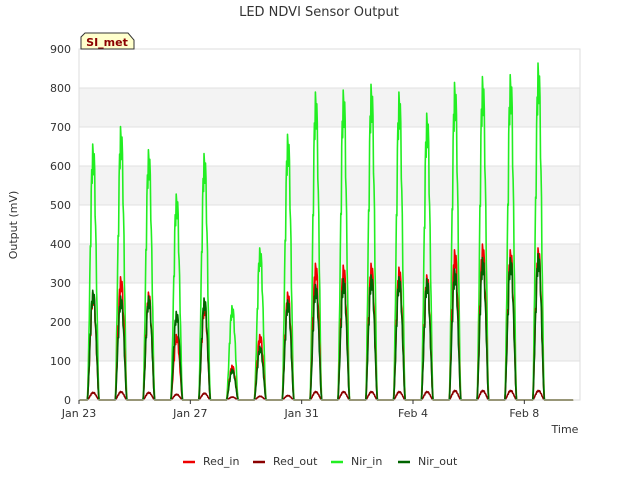 Image resolution: width=640 pixels, height=480 pixels. What do you see at coordinates (319, 12) in the screenshot?
I see `chart-title: LED NDVI Sensor Output` at bounding box center [319, 12].